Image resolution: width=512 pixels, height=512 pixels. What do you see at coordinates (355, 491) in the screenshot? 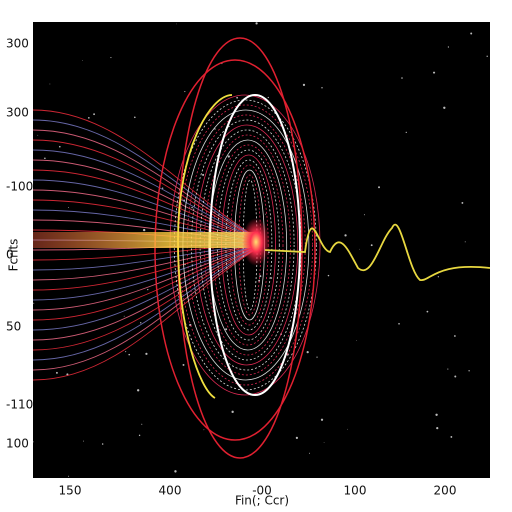
I see `x-tick-label: 100` at bounding box center [355, 491].